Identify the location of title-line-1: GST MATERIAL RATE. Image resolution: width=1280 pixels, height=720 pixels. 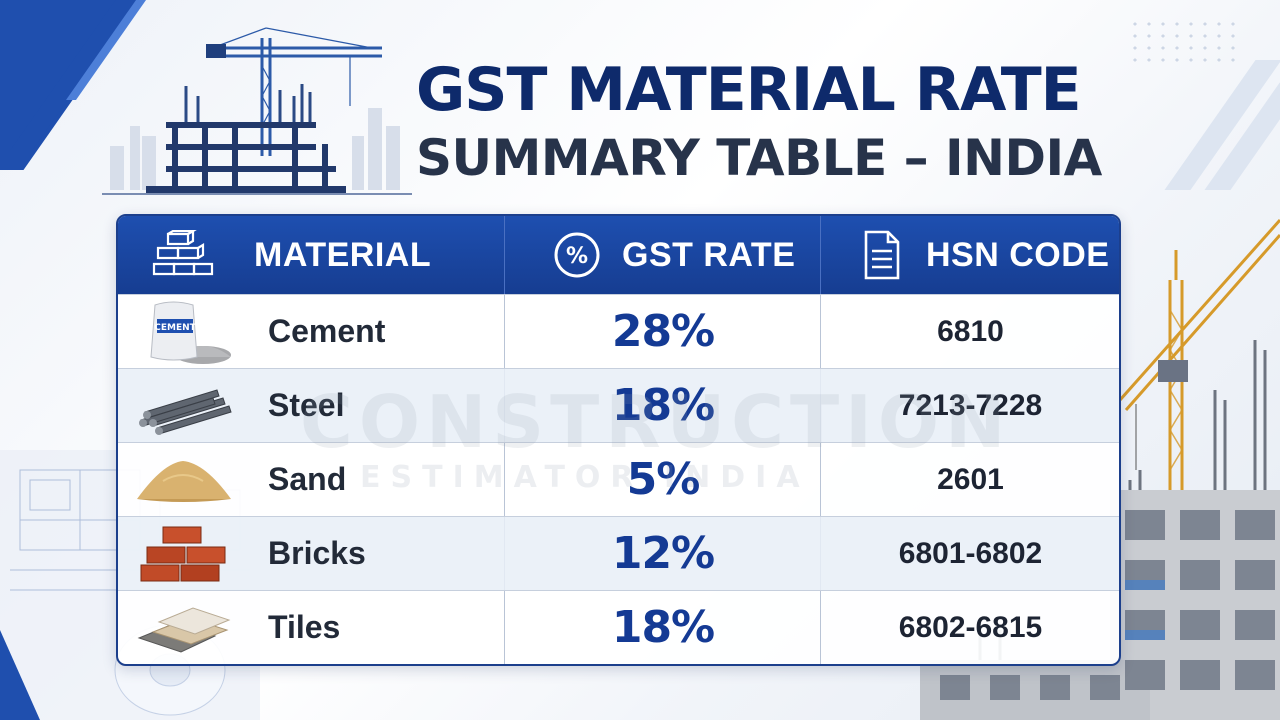
(749, 90).